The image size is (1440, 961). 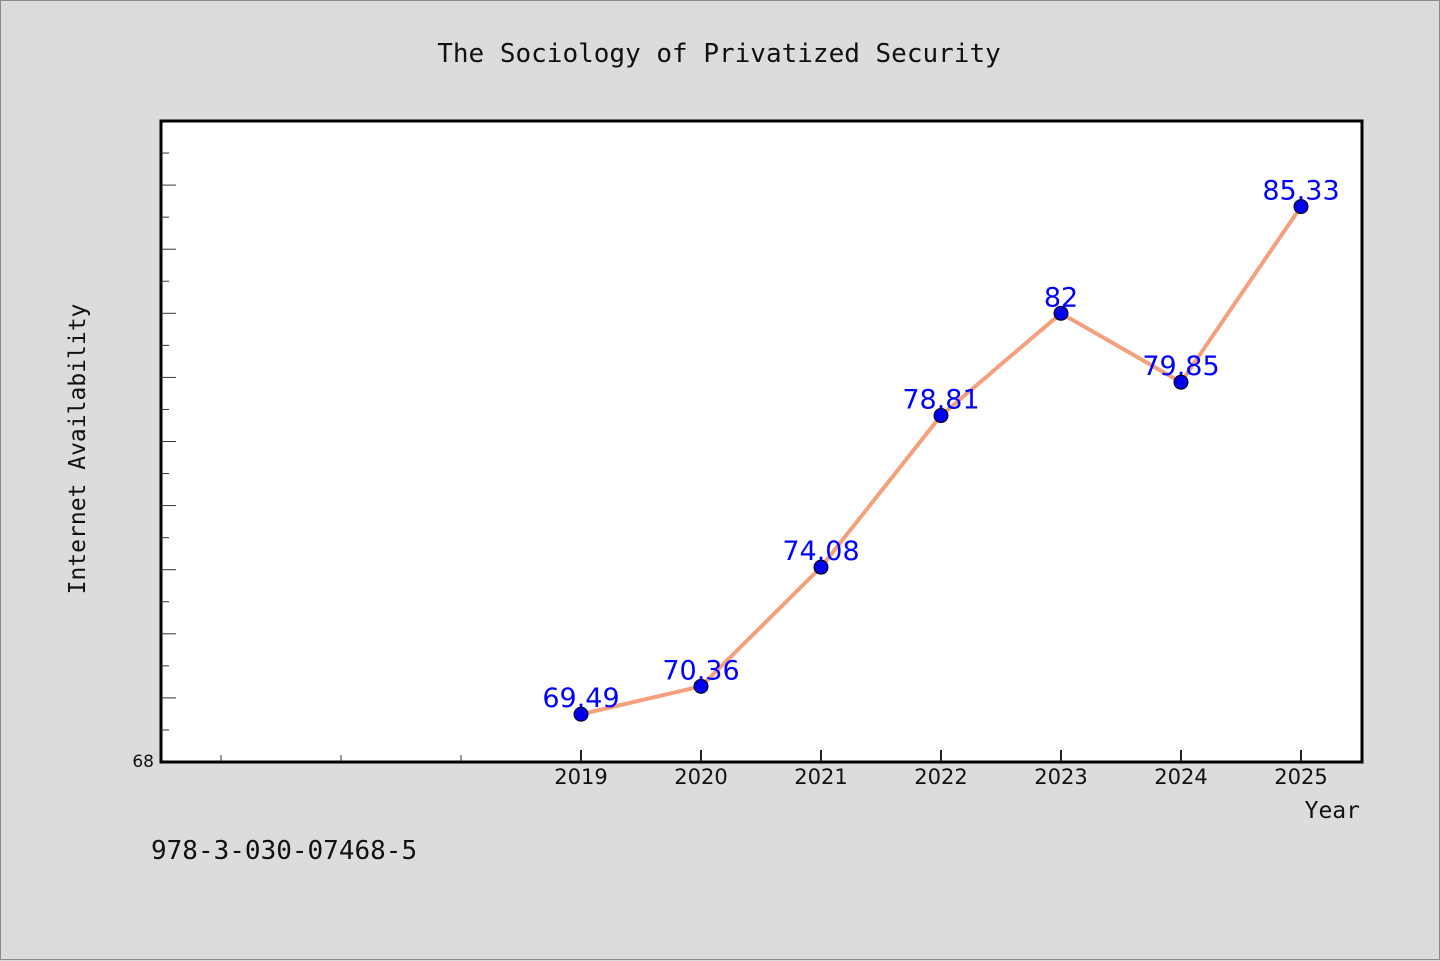 I want to click on data-label: 70.36, so click(x=700, y=670).